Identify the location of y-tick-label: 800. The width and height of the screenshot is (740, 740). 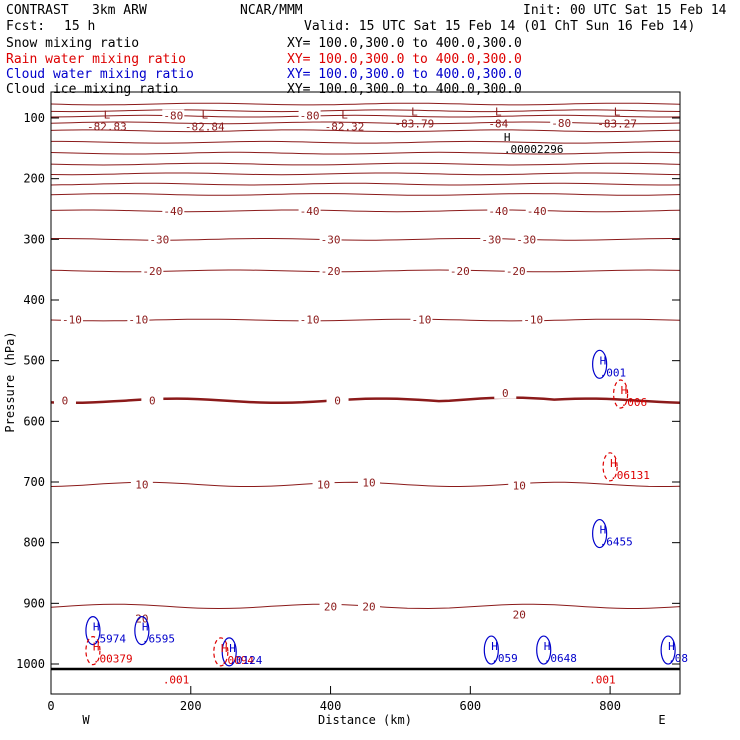
(34, 543).